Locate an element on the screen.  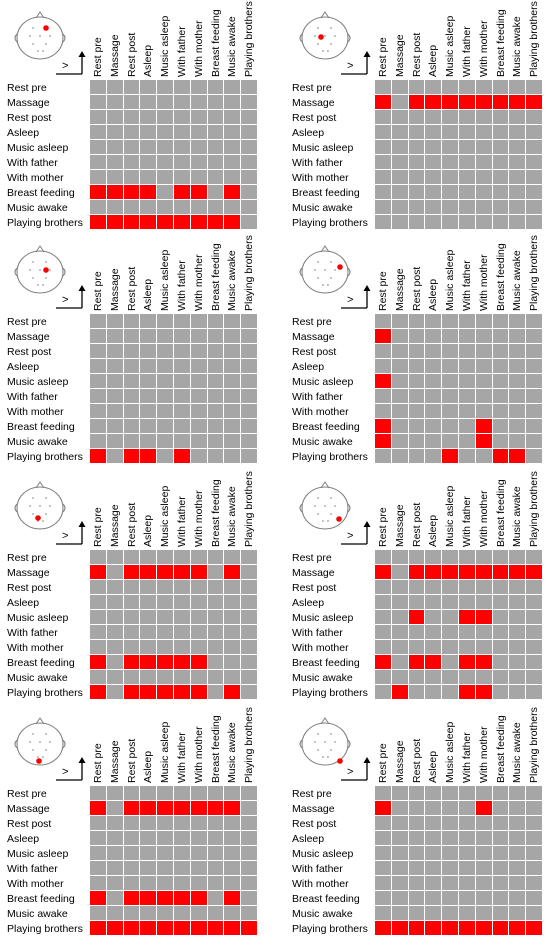
column-label: Playing brothers is located at coordinates (249, 509).